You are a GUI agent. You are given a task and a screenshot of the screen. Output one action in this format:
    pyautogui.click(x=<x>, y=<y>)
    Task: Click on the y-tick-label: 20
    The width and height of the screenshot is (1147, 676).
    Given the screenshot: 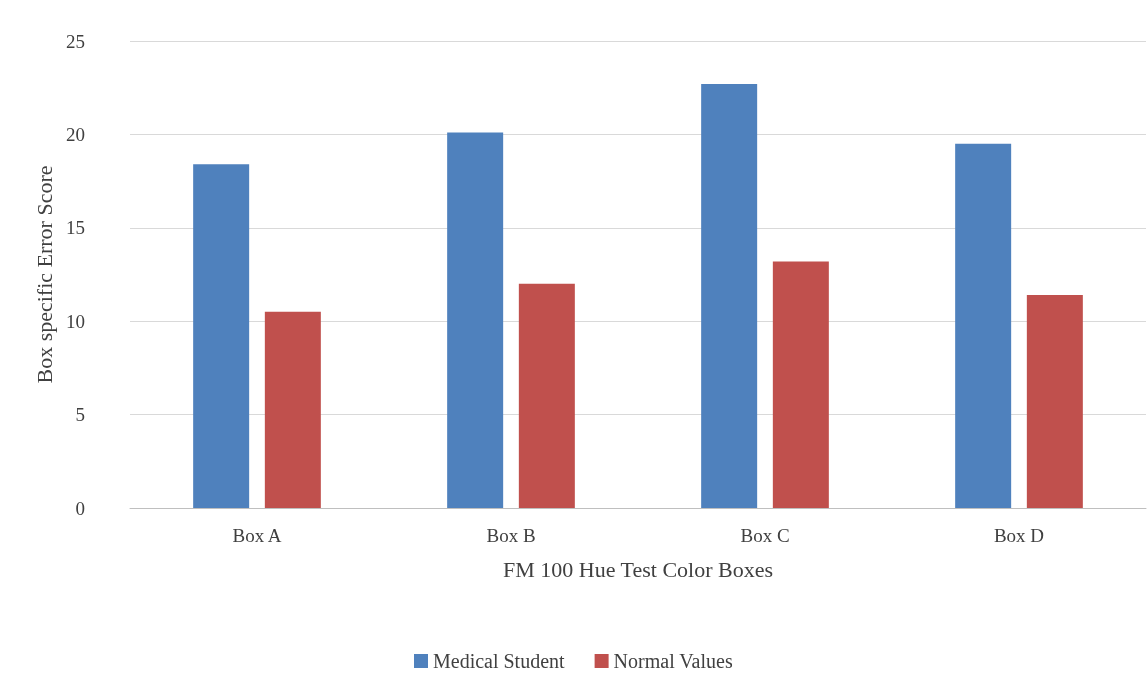 What is the action you would take?
    pyautogui.click(x=75, y=134)
    